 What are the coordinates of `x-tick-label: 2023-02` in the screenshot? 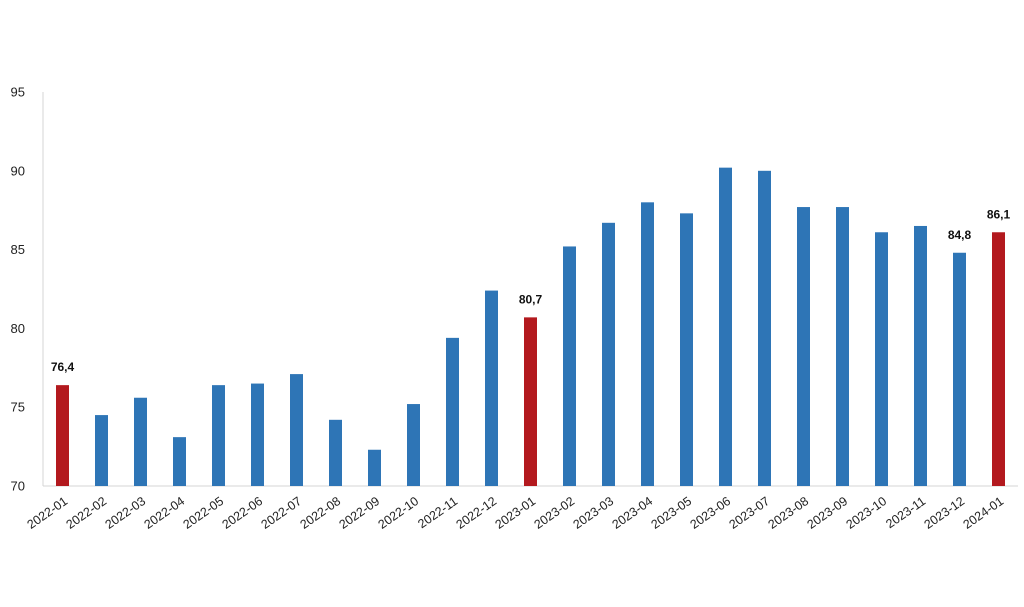 It's located at (555, 513).